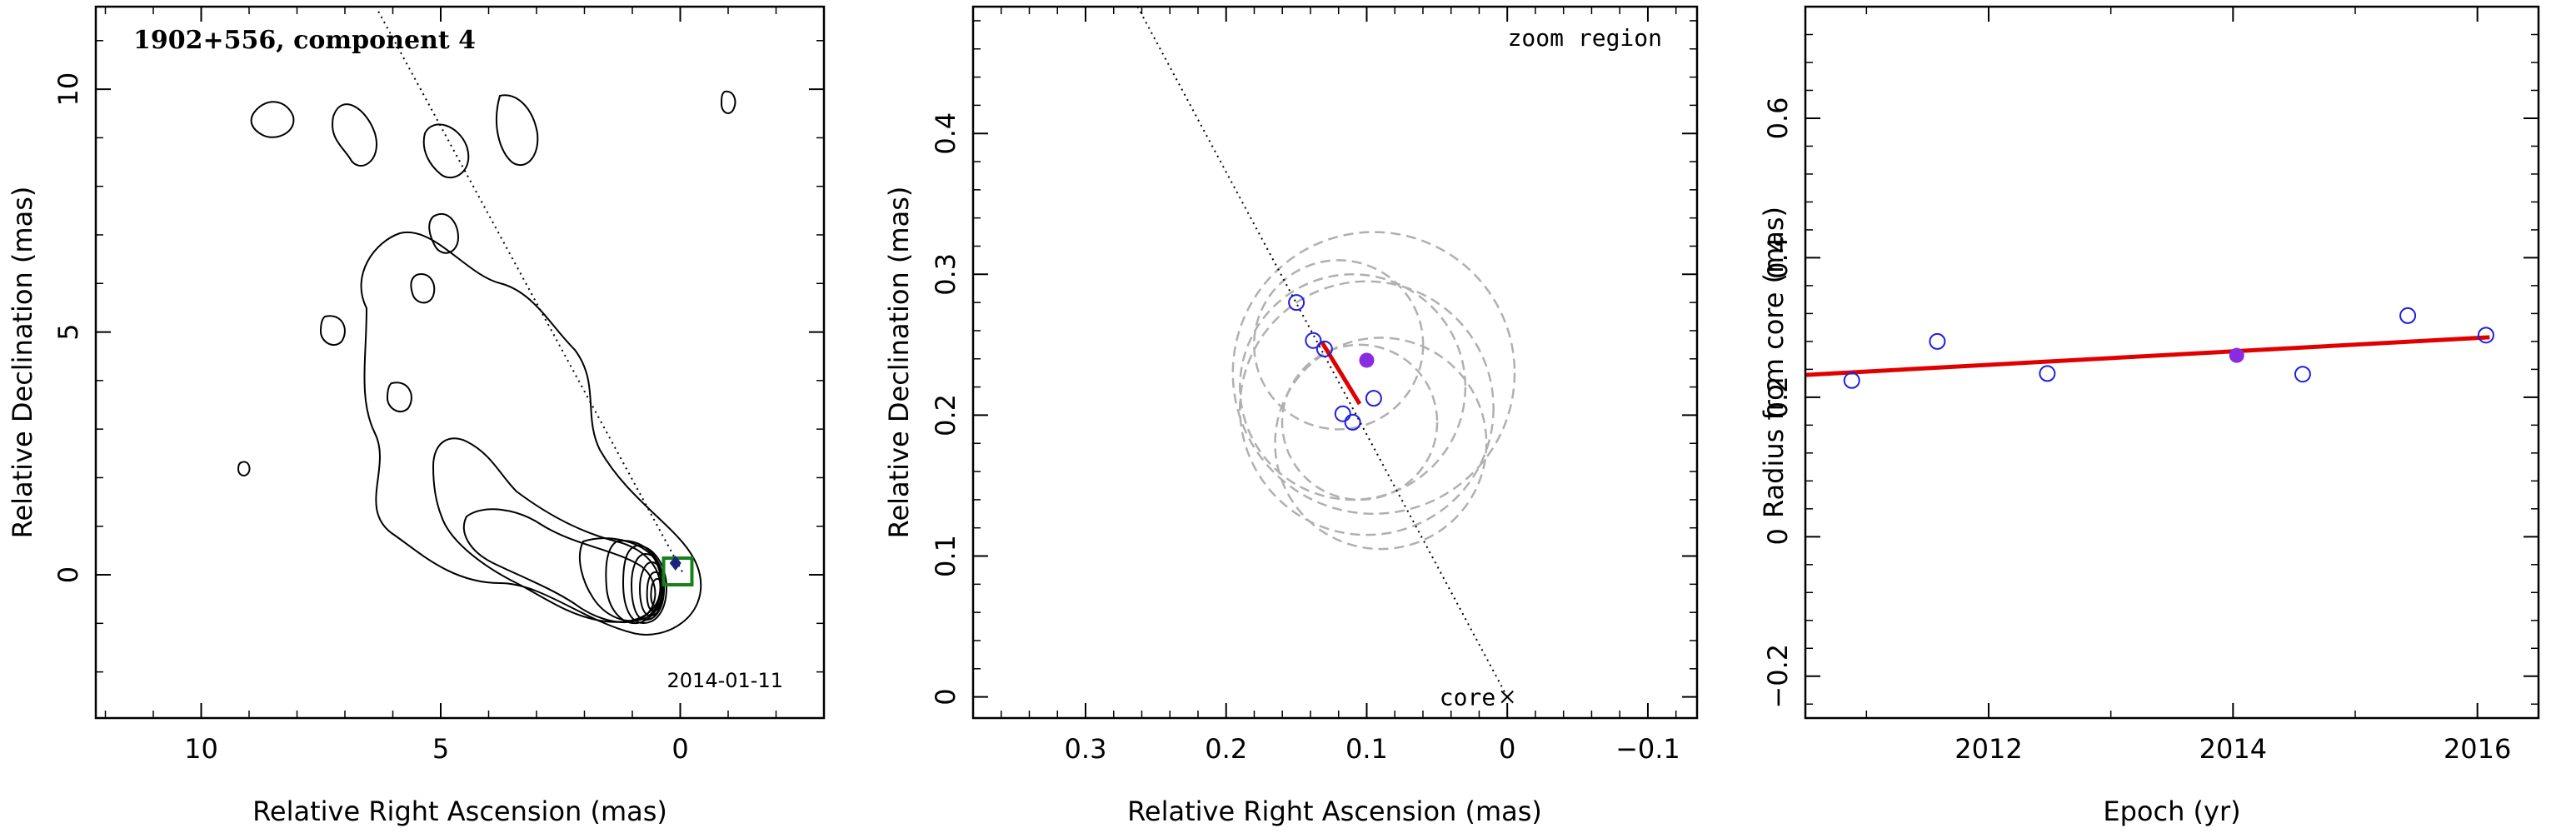  I want to click on contour-x-tick-label: 5, so click(440, 749).